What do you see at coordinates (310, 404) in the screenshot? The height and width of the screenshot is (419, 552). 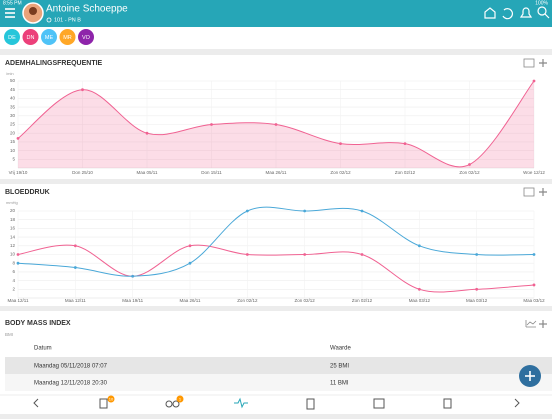 I see `nav-care` at bounding box center [310, 404].